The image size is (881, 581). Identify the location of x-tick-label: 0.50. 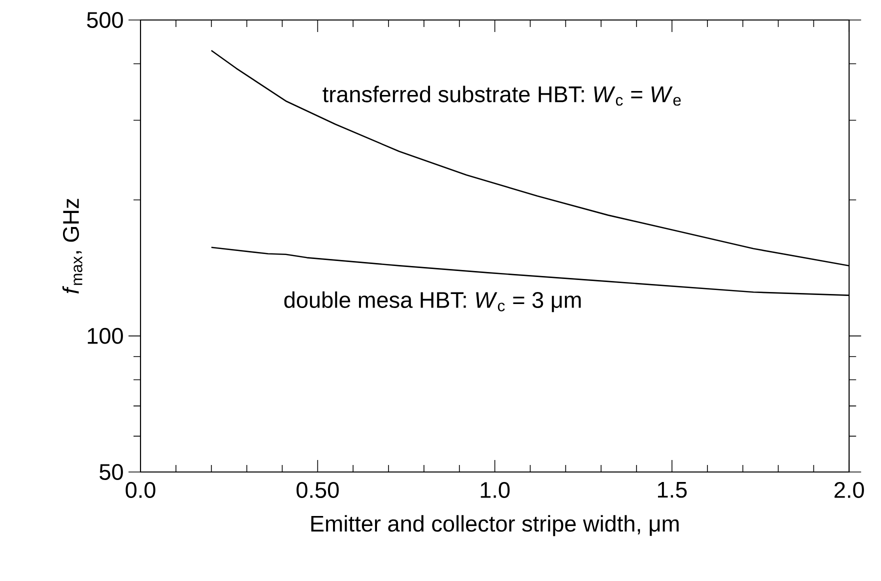
(317, 490).